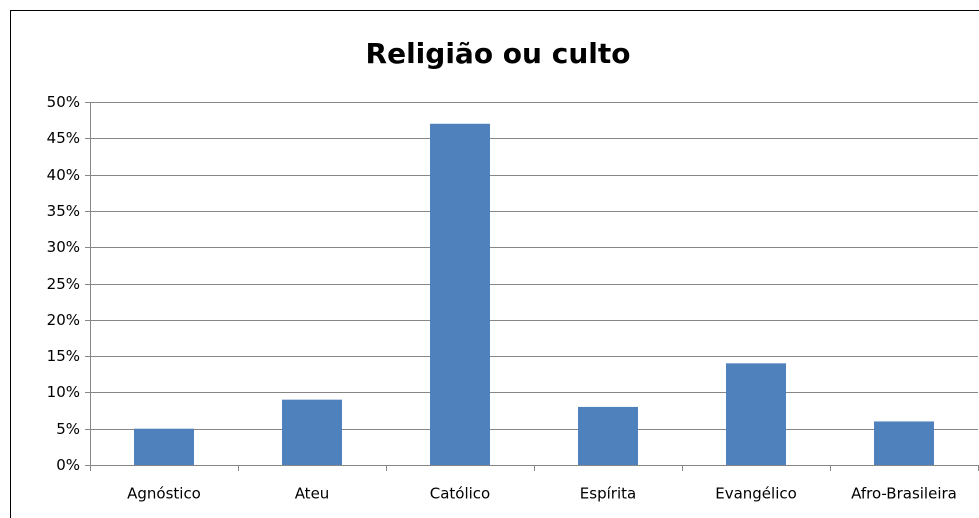 The image size is (979, 518). What do you see at coordinates (63, 247) in the screenshot?
I see `y-tick-label: 30%` at bounding box center [63, 247].